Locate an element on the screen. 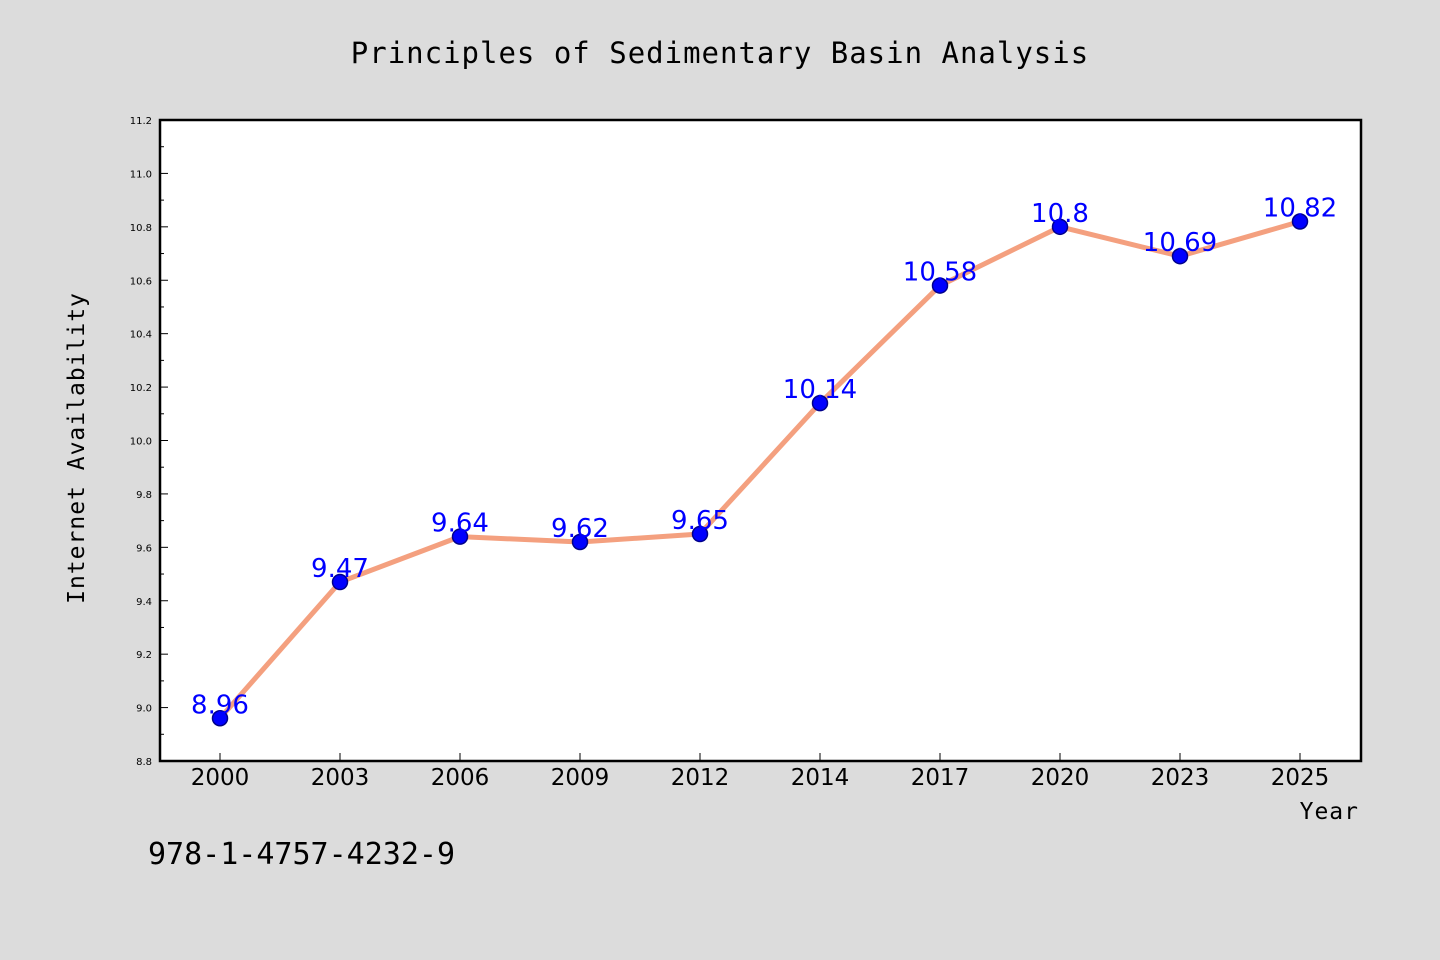  x-tick-label: 2025 is located at coordinates (1300, 778).